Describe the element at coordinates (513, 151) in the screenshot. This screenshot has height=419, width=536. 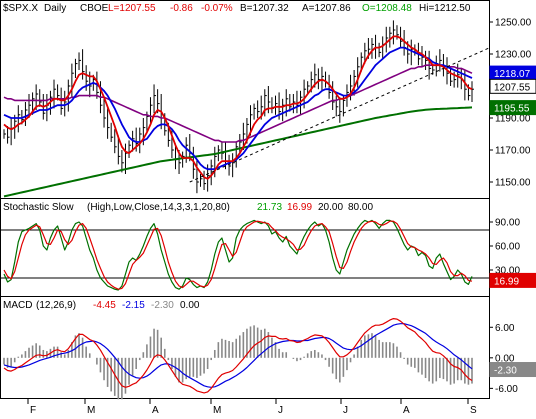
I see `price-tick-4: 1170.00` at that location.